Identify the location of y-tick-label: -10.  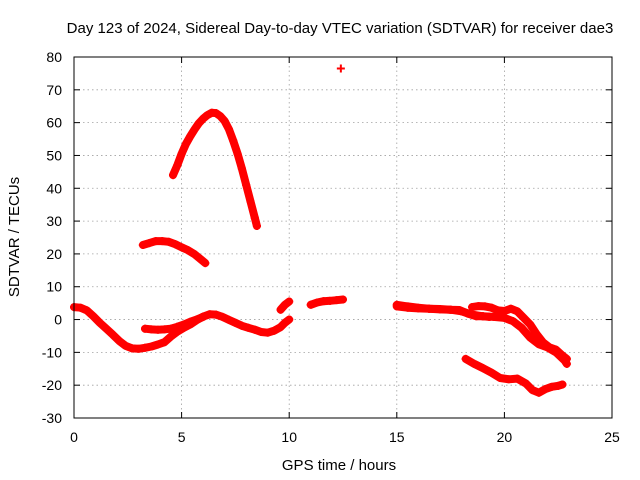
(52, 352).